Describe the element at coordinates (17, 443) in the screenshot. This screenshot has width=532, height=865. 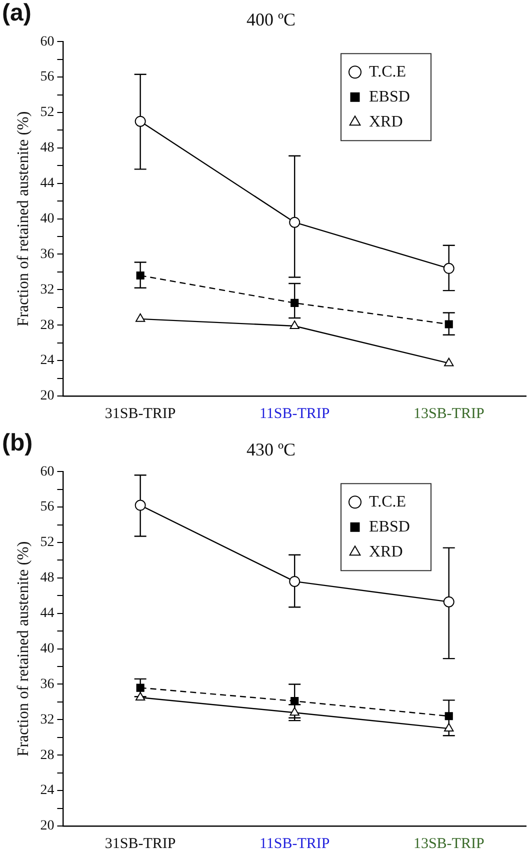
I see `text: (b)` at that location.